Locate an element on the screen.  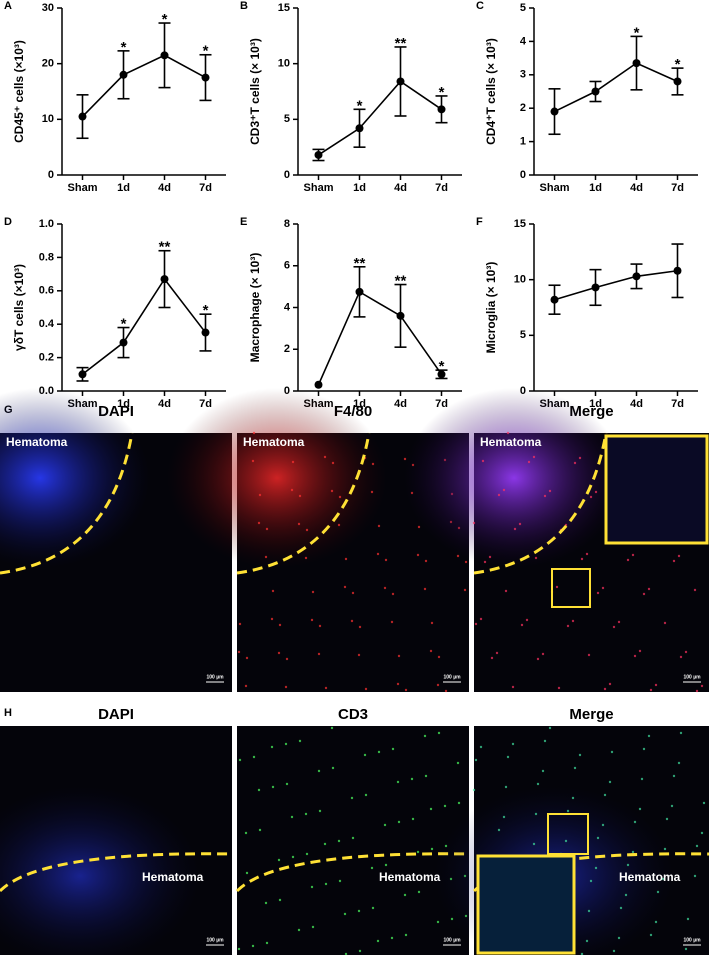
hematoma-border is located at coordinates (540, 503).